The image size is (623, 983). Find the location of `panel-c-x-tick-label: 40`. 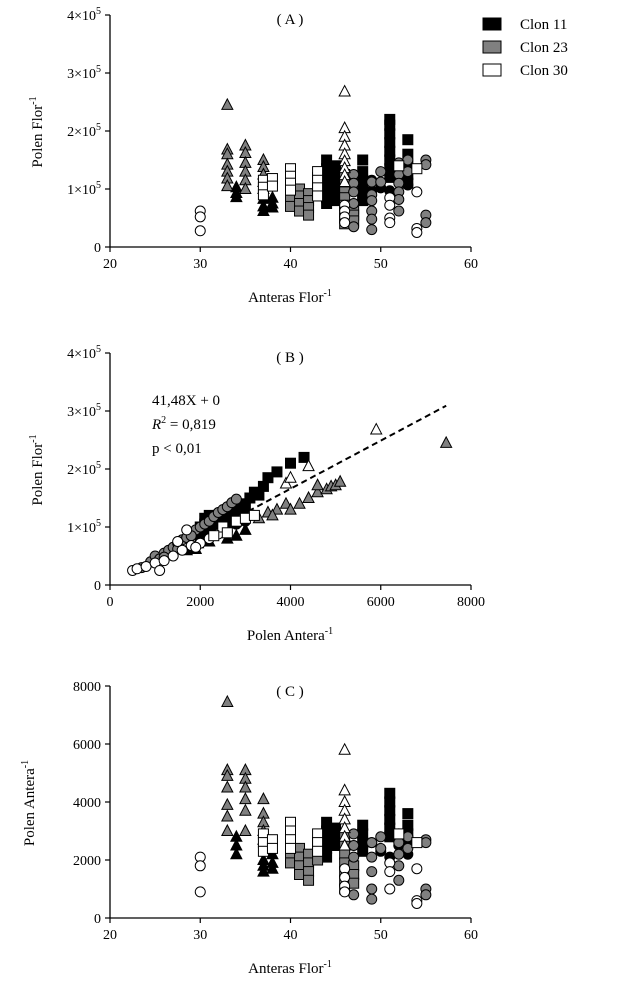

panel-c-x-tick-label: 40 is located at coordinates (291, 935).